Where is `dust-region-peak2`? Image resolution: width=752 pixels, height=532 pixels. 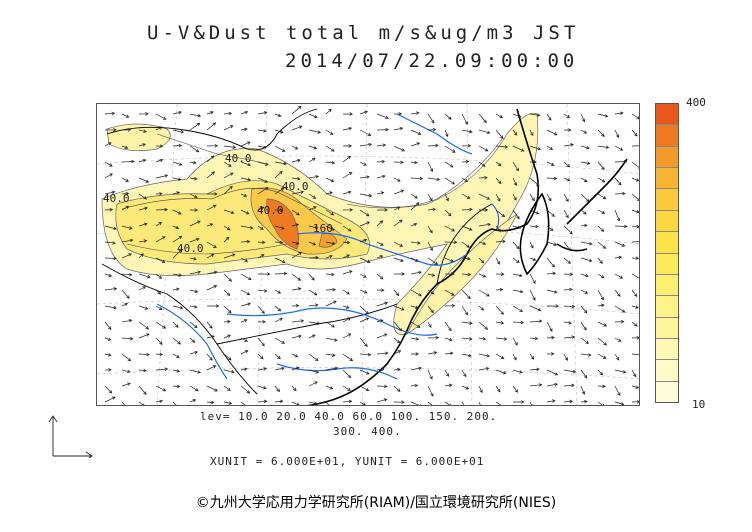 dust-region-peak2 is located at coordinates (328, 240).